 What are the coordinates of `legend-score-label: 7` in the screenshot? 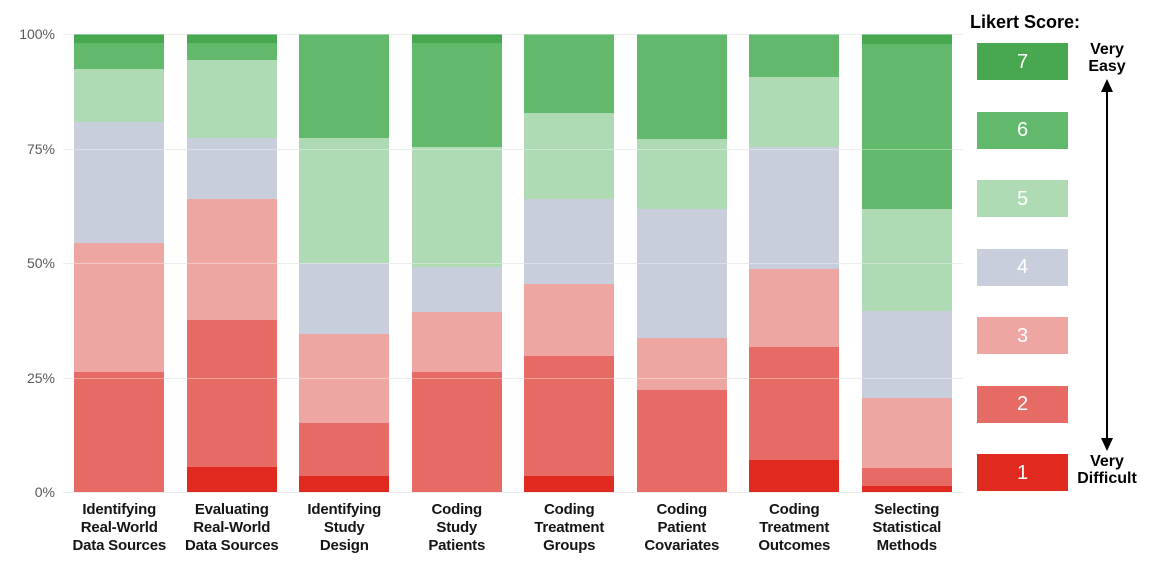 It's located at (1022, 61).